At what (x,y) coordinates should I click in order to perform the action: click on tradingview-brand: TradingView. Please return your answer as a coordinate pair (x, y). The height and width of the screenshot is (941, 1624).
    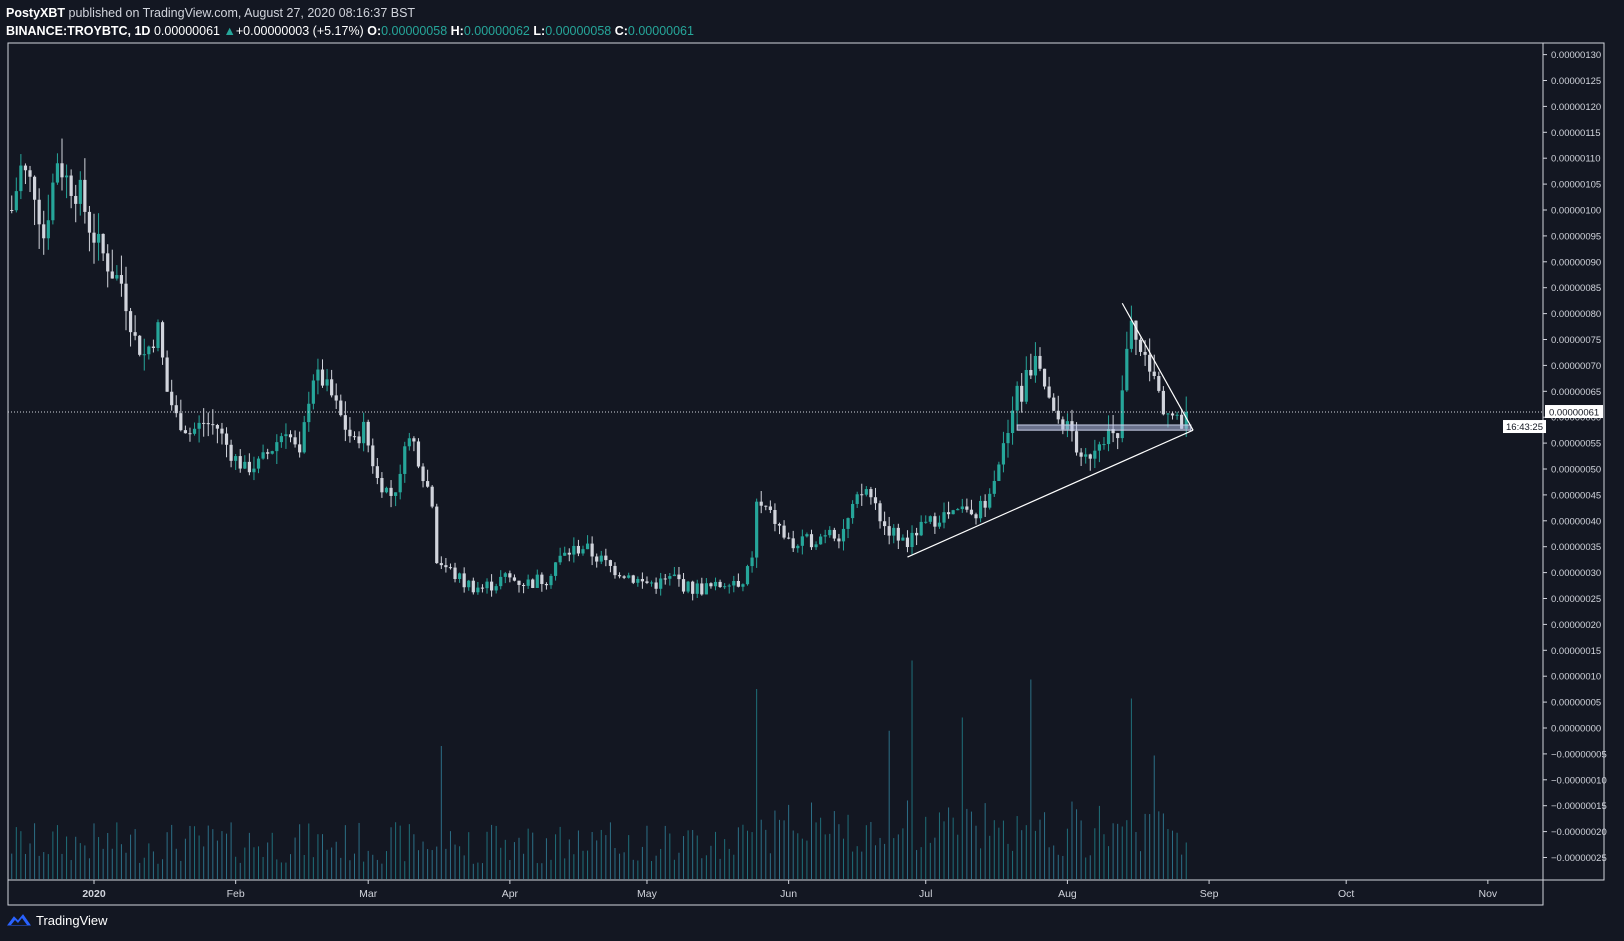
    Looking at the image, I should click on (72, 920).